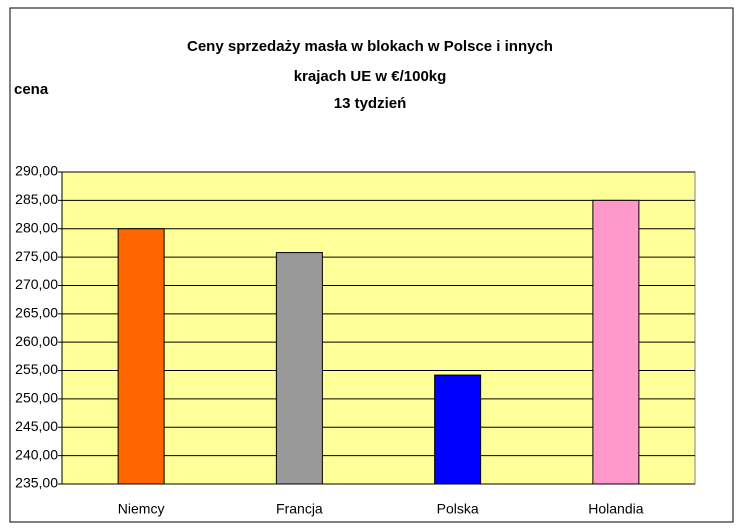  I want to click on x-tick-label: Polska, so click(458, 509).